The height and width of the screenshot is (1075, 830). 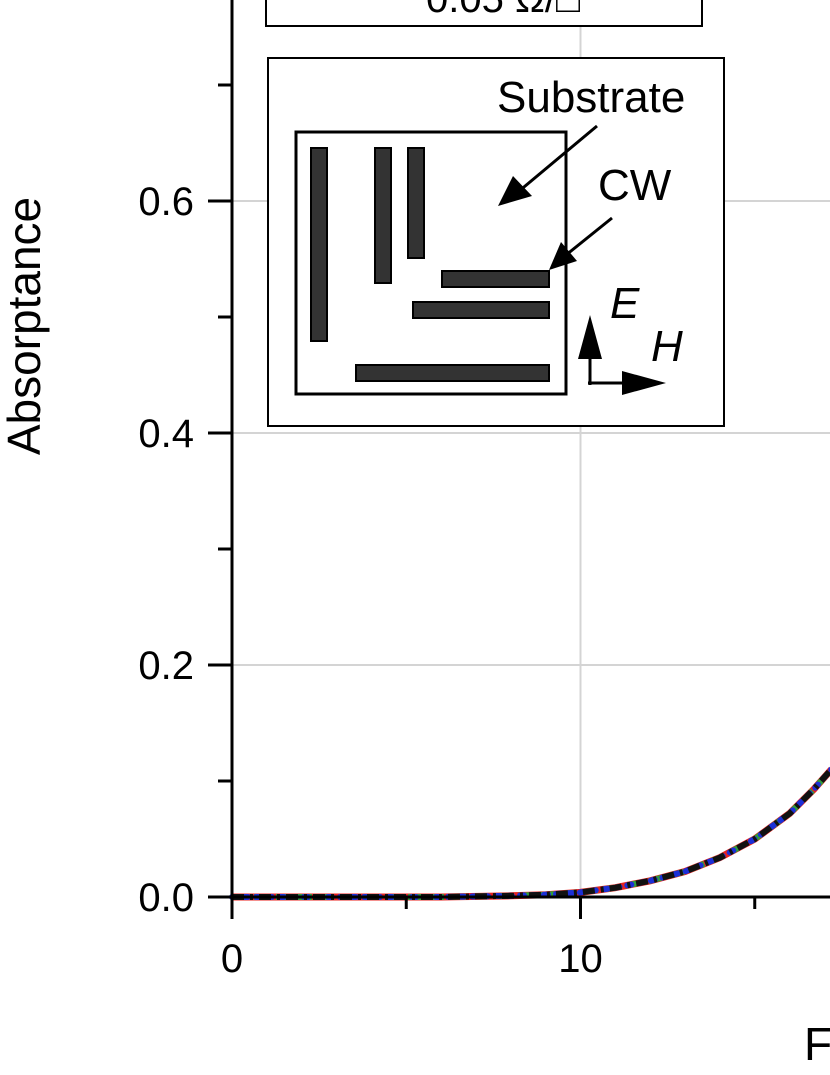 I want to click on series-layer, so click(x=529, y=833).